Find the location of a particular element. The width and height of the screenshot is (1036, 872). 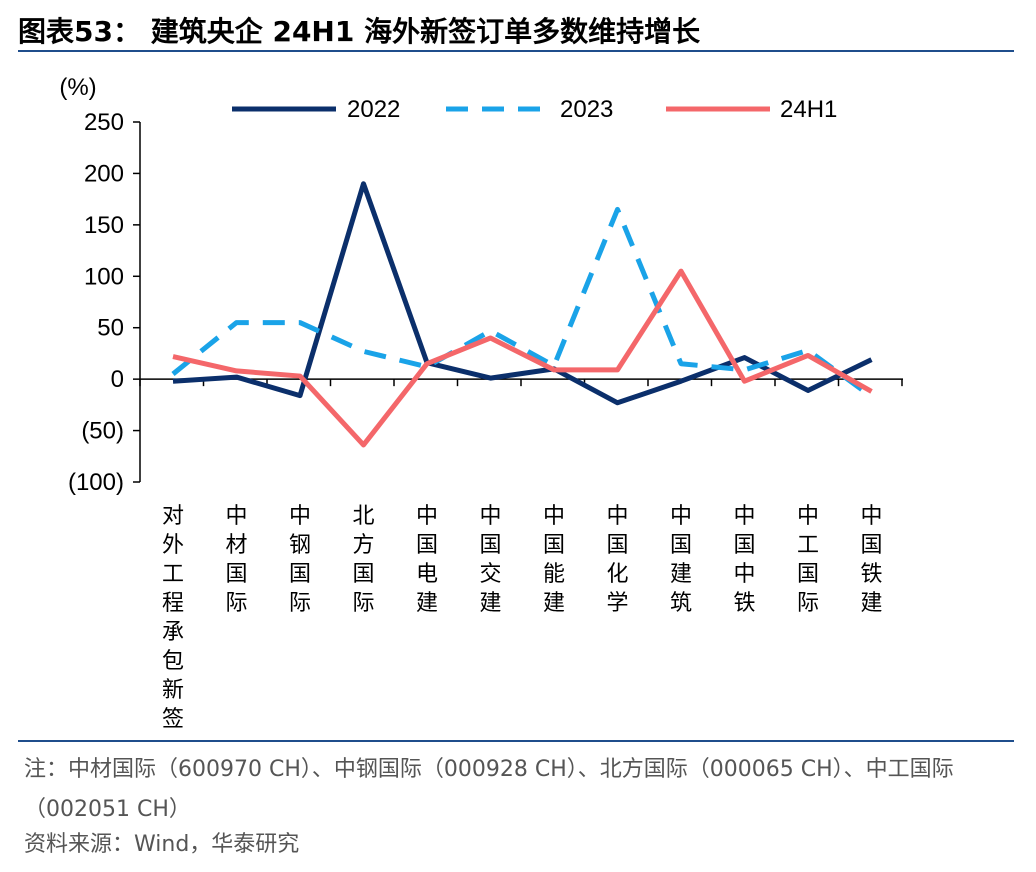

y-tick-label: (100) is located at coordinates (96, 482).